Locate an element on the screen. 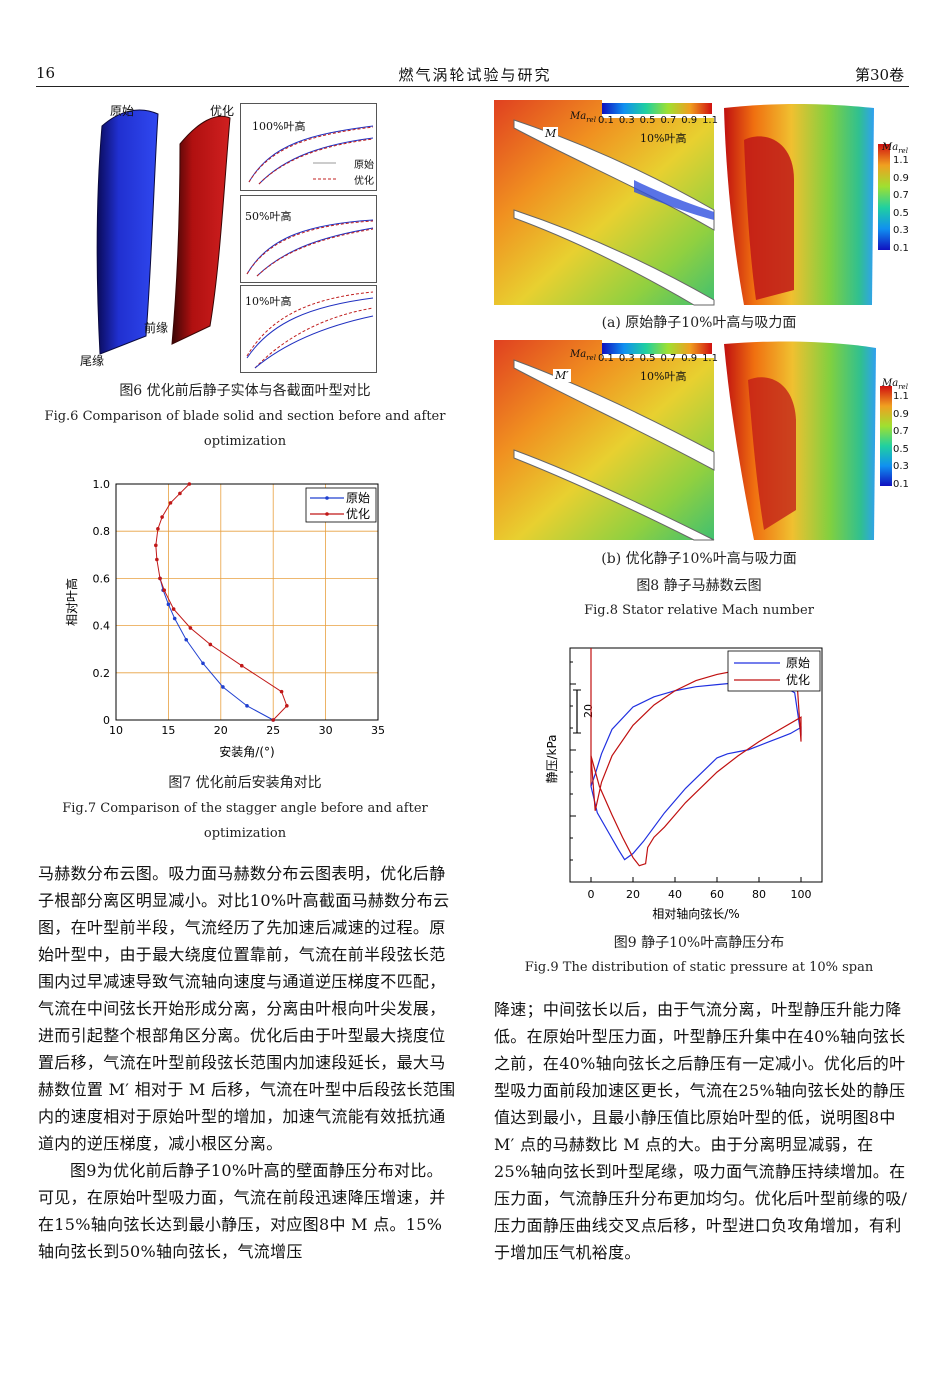  fig9-caption-cn: 图9 静子10%叶高静压分布 is located at coordinates (699, 943).